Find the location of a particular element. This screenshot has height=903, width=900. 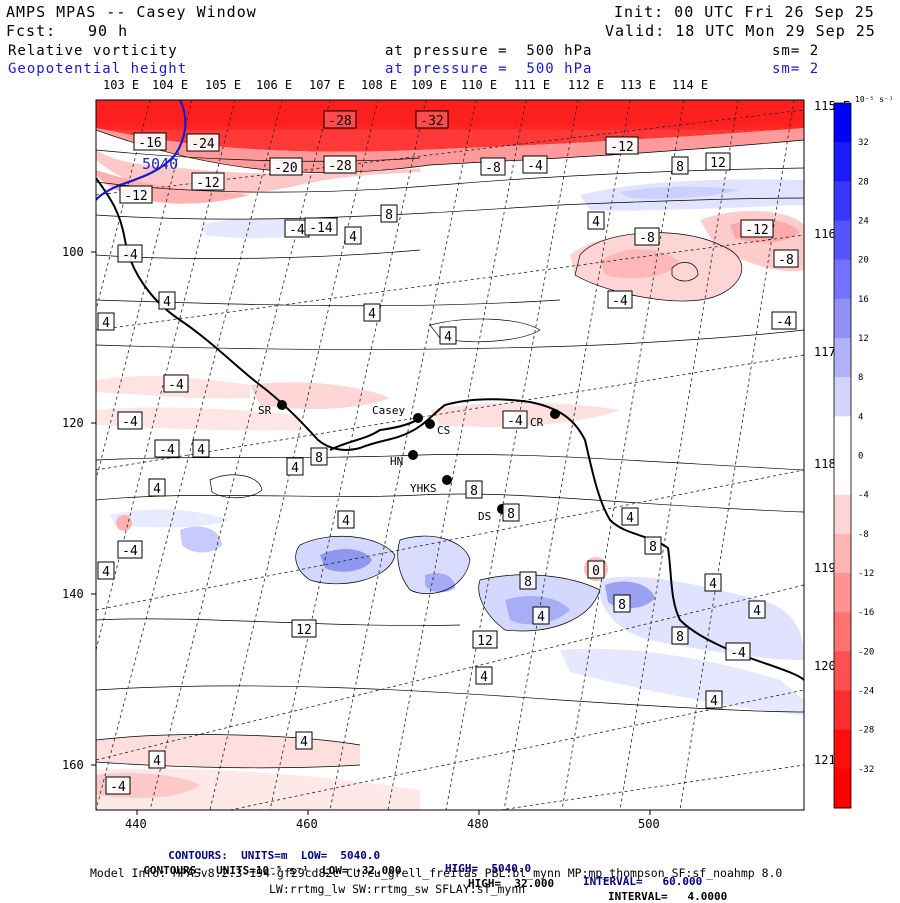

height-contour-label: 5040 is located at coordinates (160, 164).